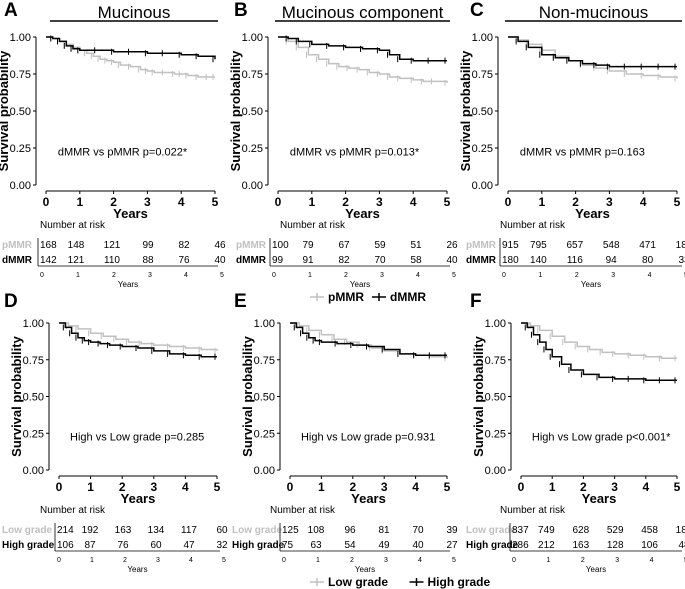 The width and height of the screenshot is (685, 589). I want to click on panel-d-risk-x-tick: 0, so click(59, 560).